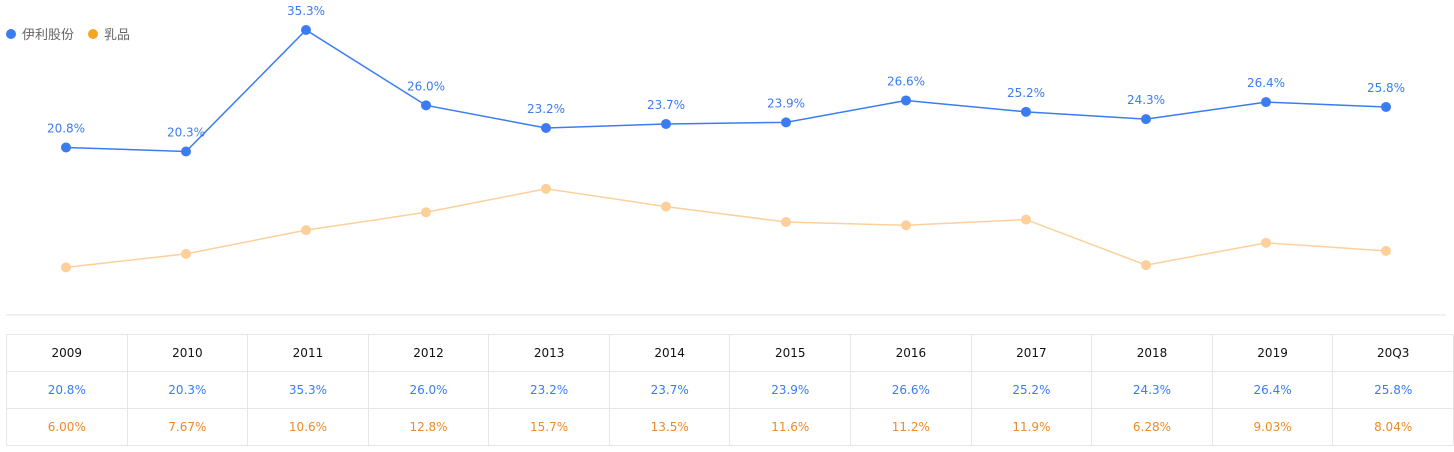 The width and height of the screenshot is (1454, 452). I want to click on yili-cell: 26.4%, so click(1272, 390).